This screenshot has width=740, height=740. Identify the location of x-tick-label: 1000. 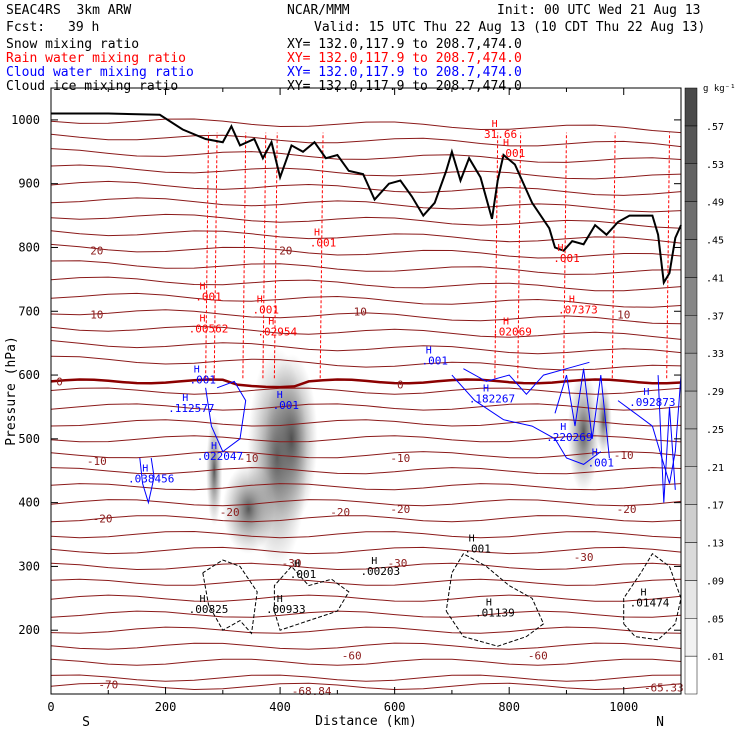
(623, 707).